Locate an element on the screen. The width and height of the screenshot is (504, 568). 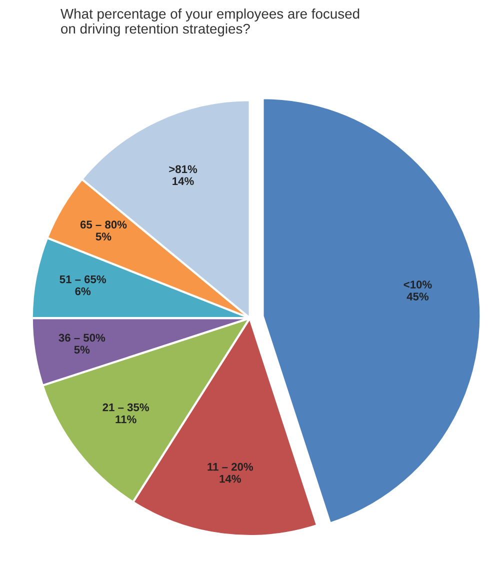
data-label: 11% is located at coordinates (126, 419).